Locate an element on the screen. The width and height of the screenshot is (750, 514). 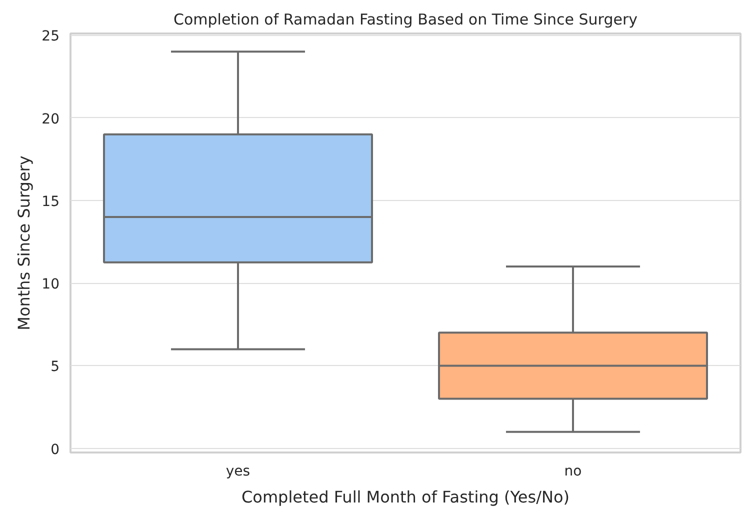
y-tick-label: 0 is located at coordinates (55, 450).